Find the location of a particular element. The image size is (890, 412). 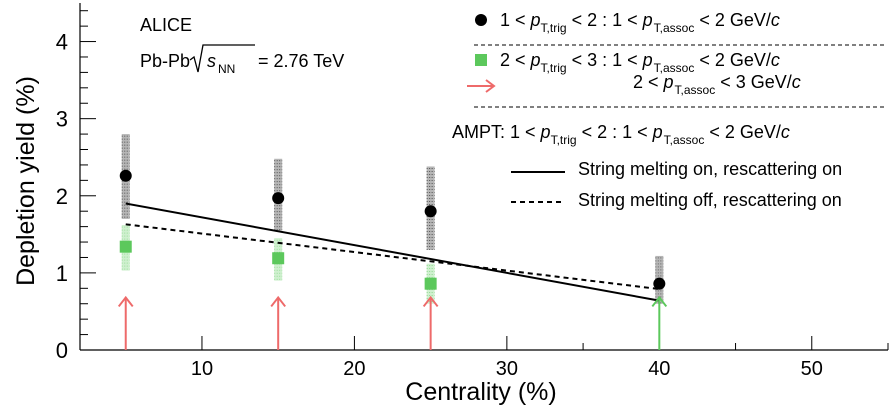

svg-text: s is located at coordinates (211, 61).